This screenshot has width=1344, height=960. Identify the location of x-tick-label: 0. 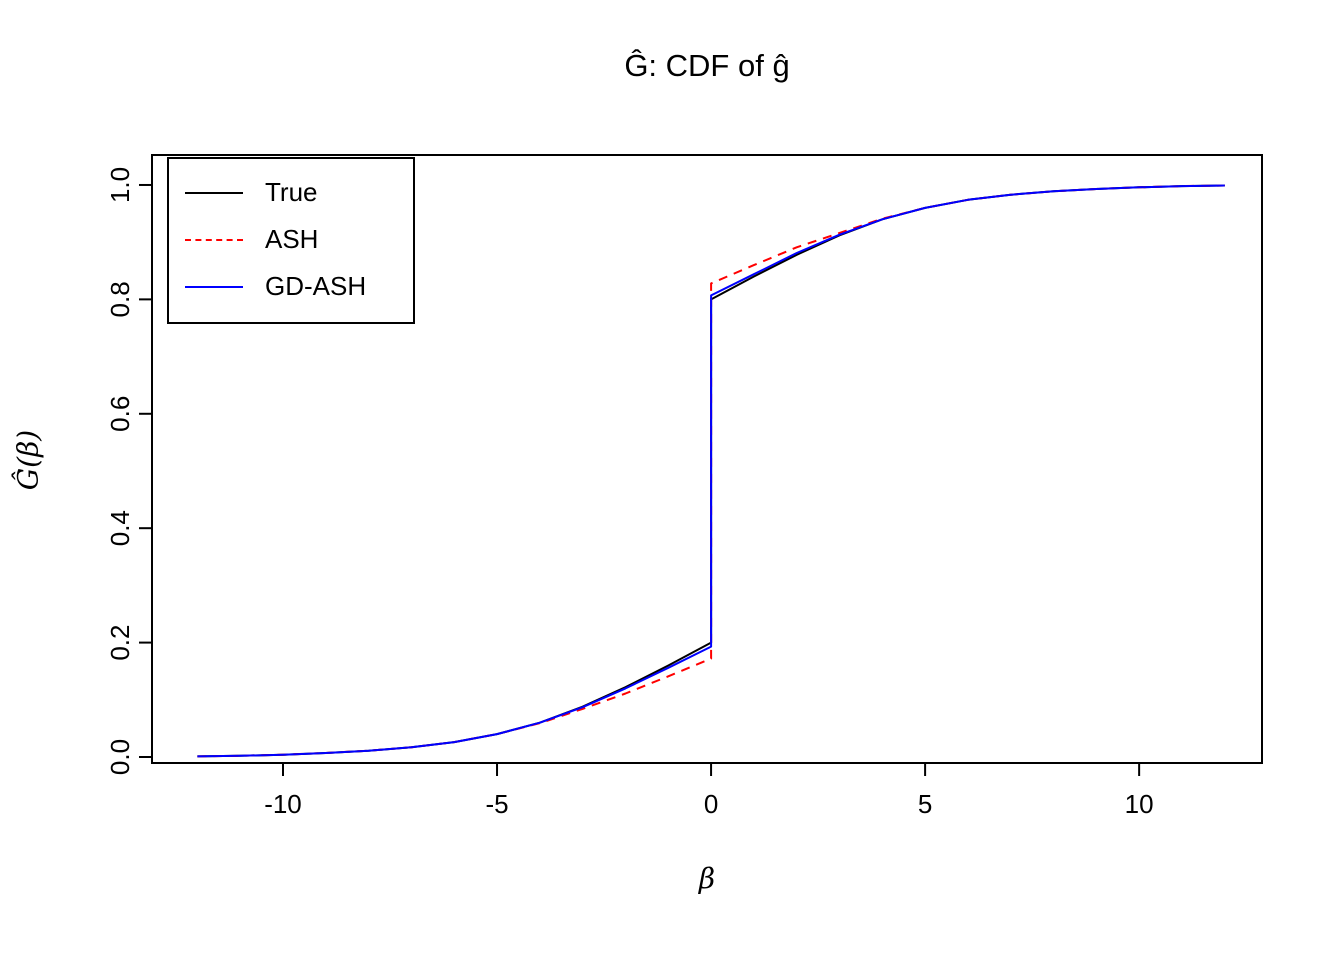
(711, 804).